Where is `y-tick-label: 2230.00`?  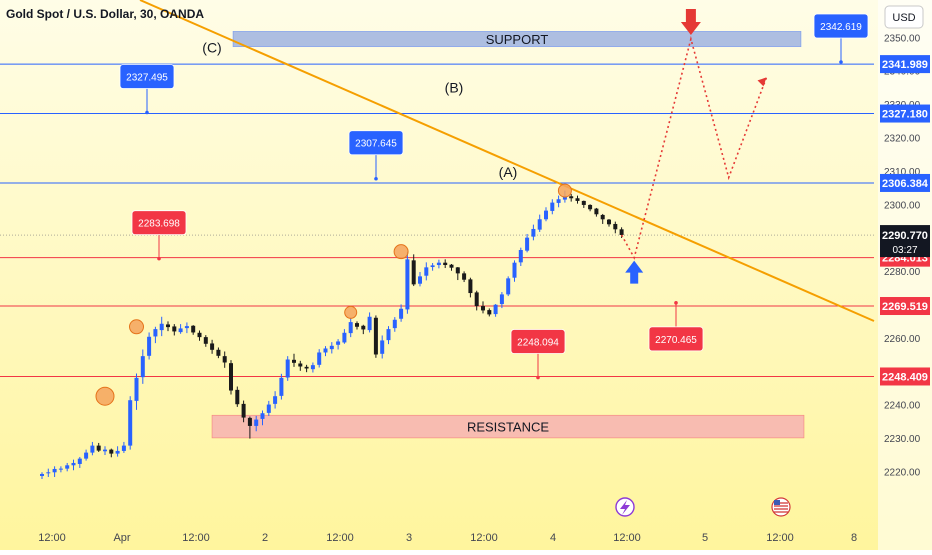
y-tick-label: 2230.00 is located at coordinates (902, 439).